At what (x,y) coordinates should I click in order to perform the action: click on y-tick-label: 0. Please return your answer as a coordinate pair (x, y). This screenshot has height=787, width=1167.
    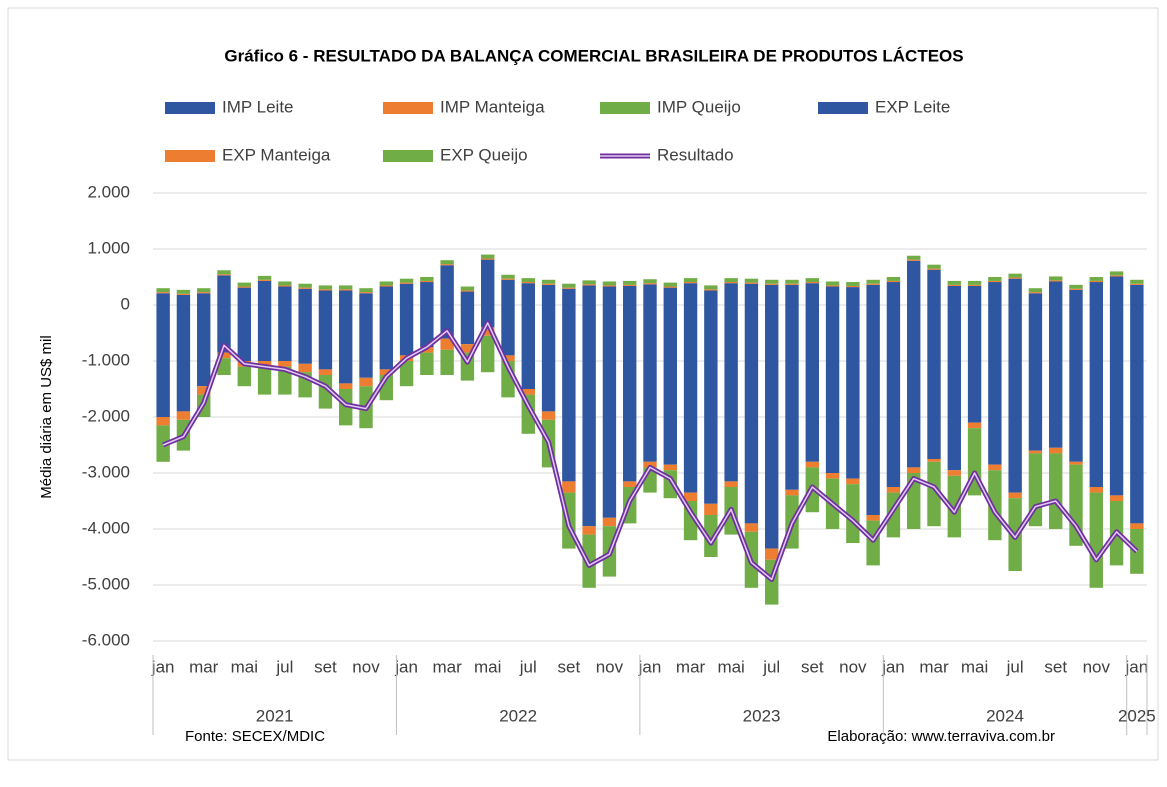
    Looking at the image, I should click on (125, 303).